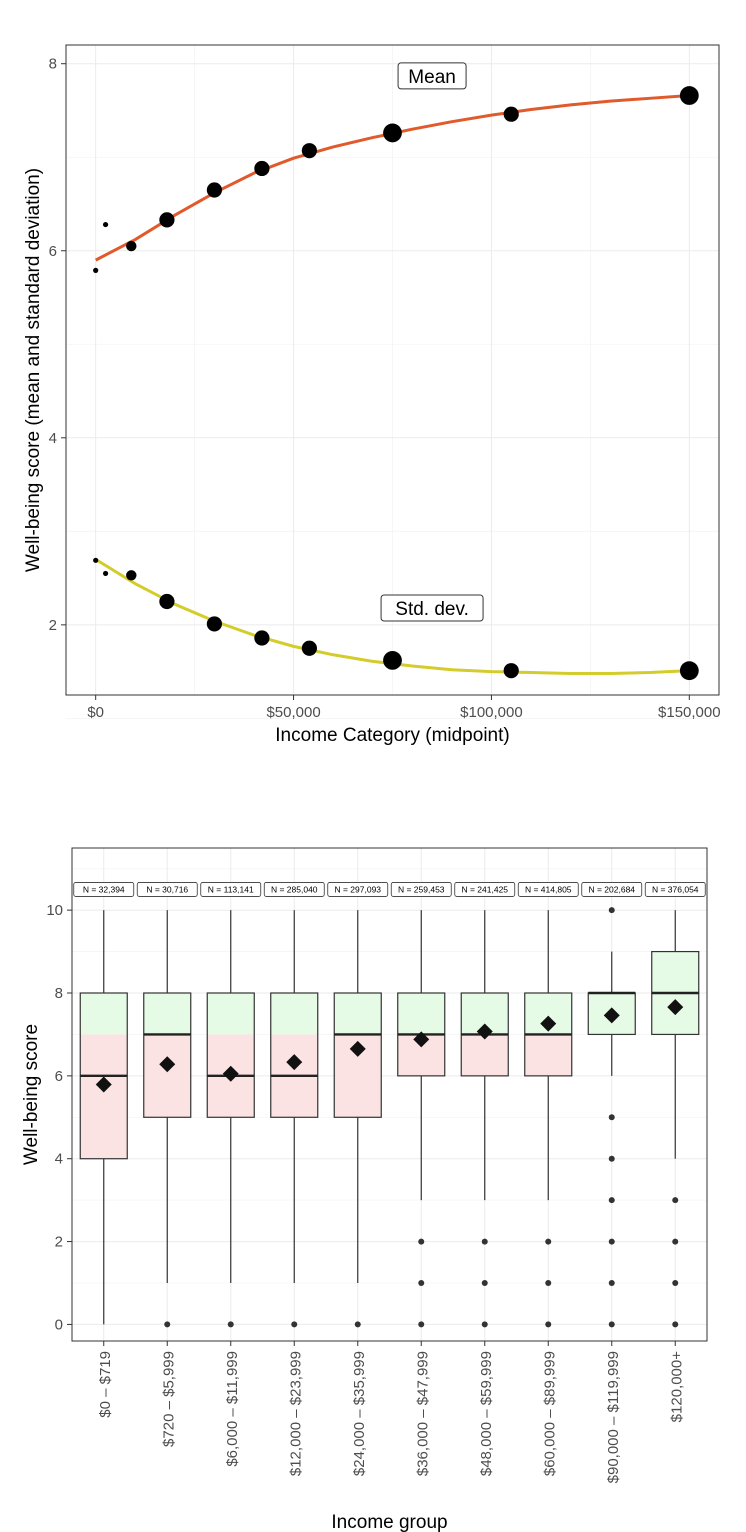 The width and height of the screenshot is (746, 1532). Describe the element at coordinates (359, 1413) in the screenshot. I see `x-tick-label: $24,000 – $35,999` at that location.